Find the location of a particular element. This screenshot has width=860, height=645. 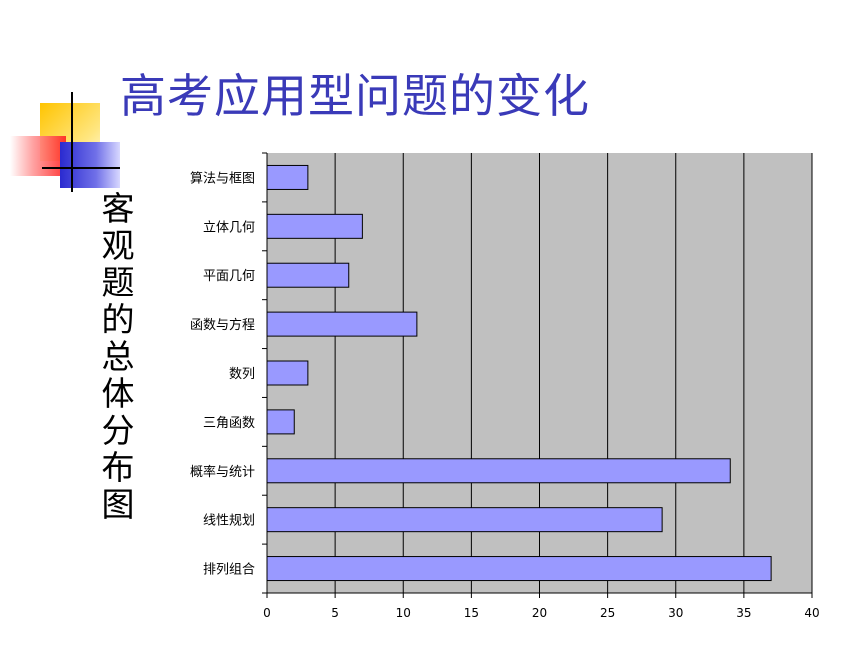

chart-side-label: 客观题的总体分布图 is located at coordinates (118, 356).